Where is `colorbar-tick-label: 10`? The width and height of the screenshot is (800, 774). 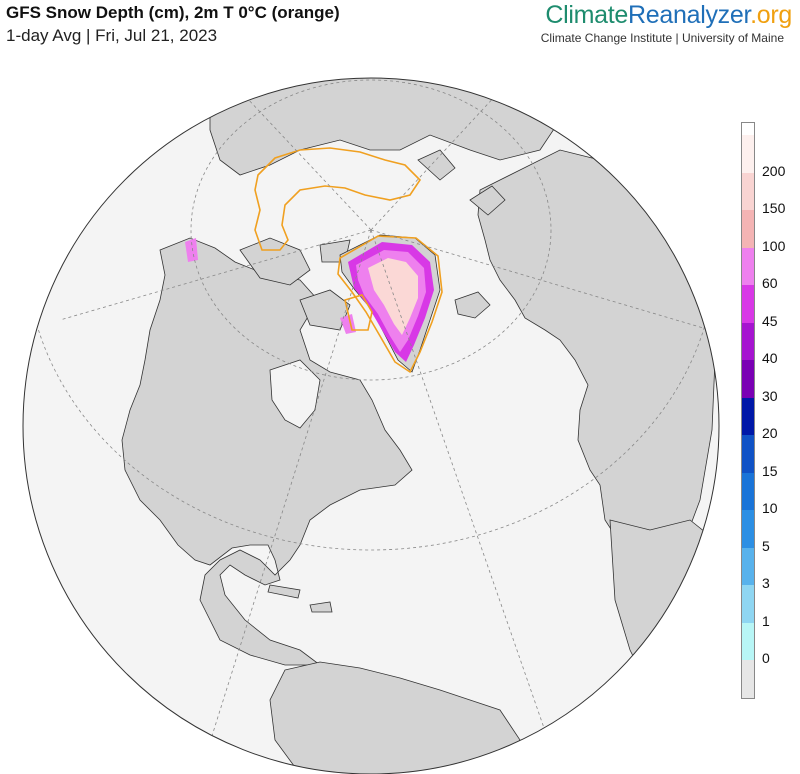
colorbar-tick-label: 10 is located at coordinates (770, 508).